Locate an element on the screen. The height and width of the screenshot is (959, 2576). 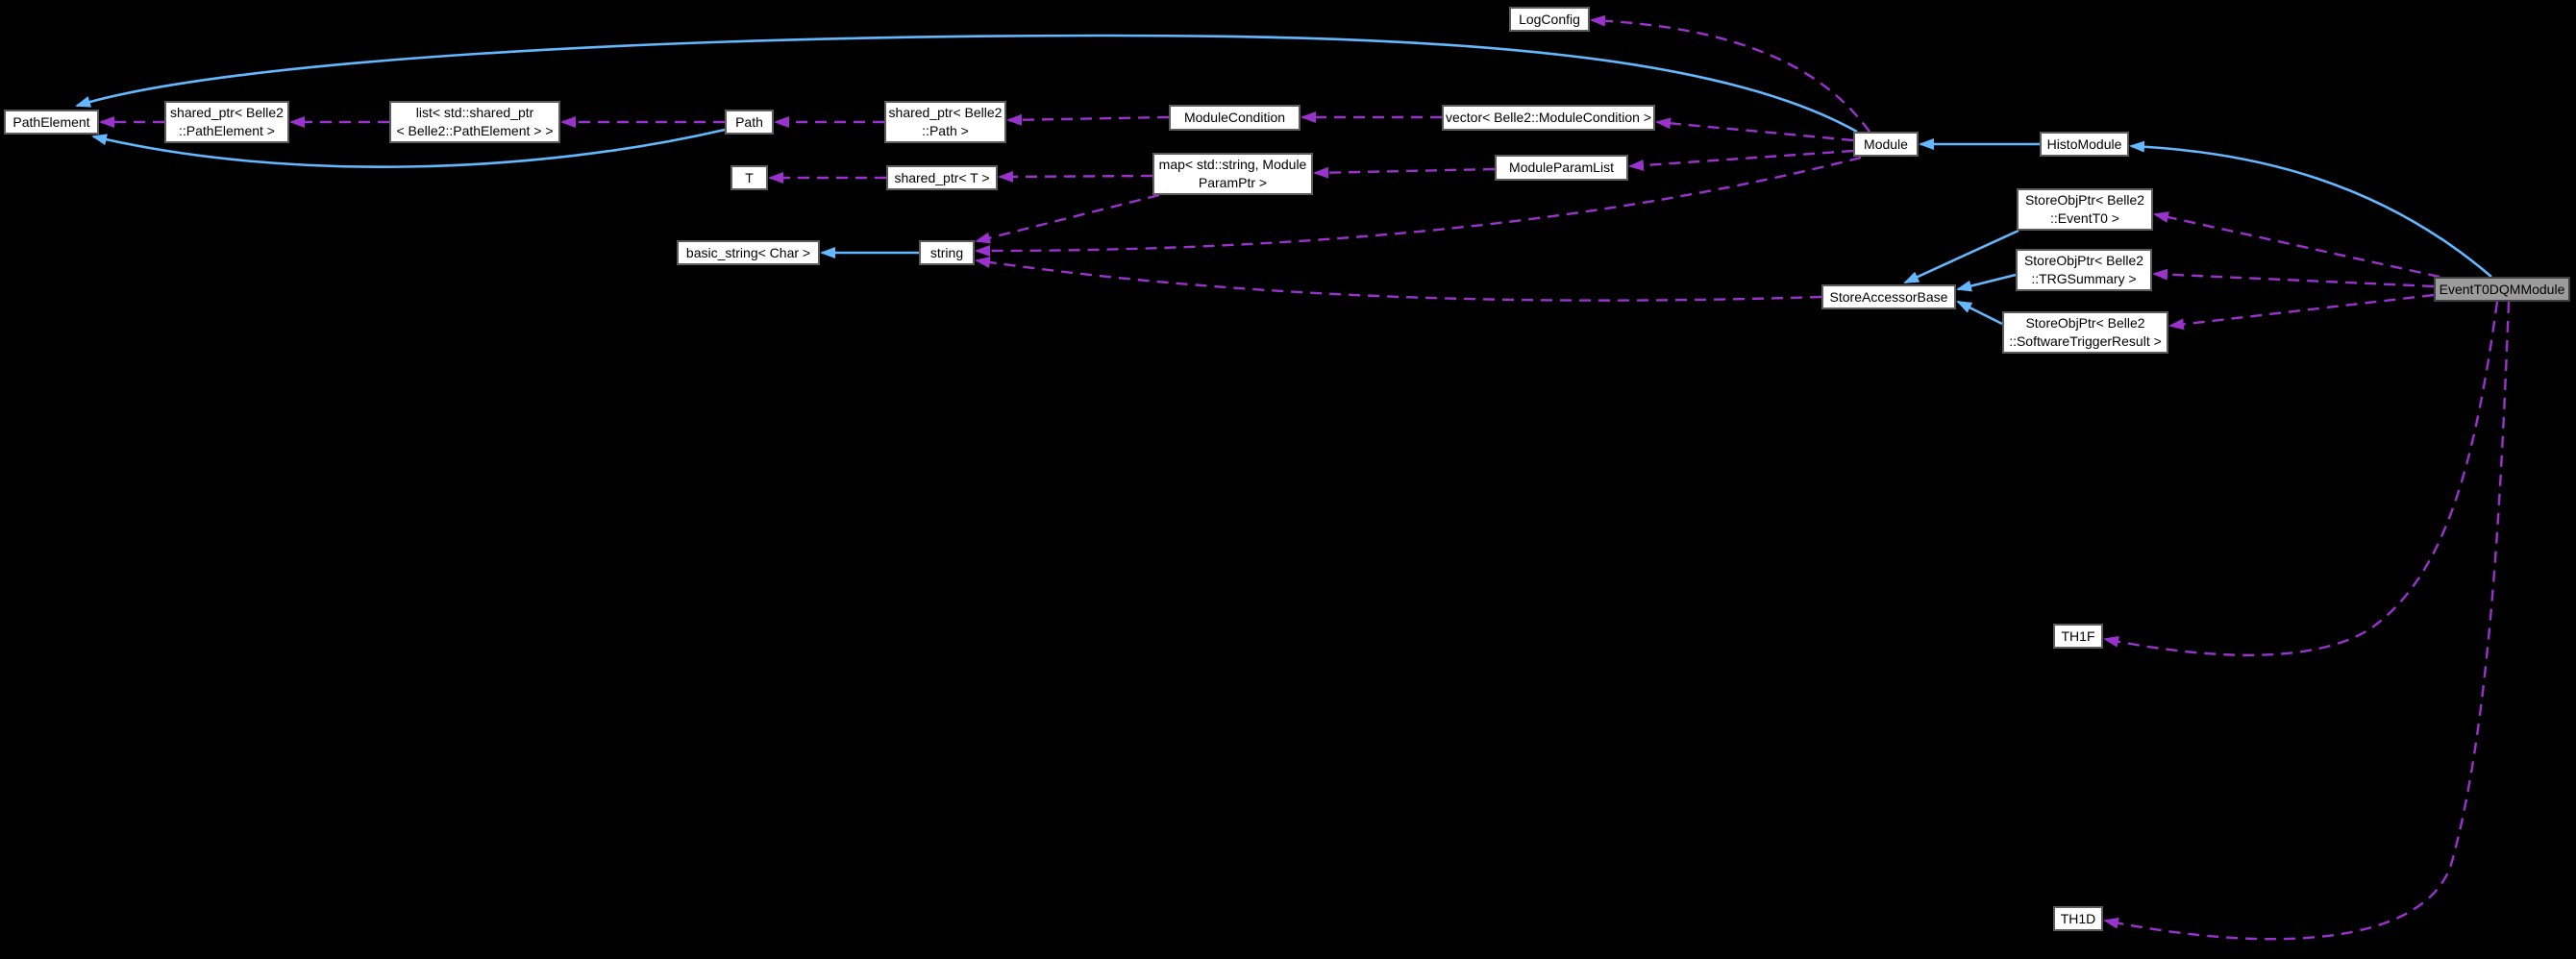
node-label: string is located at coordinates (947, 252).